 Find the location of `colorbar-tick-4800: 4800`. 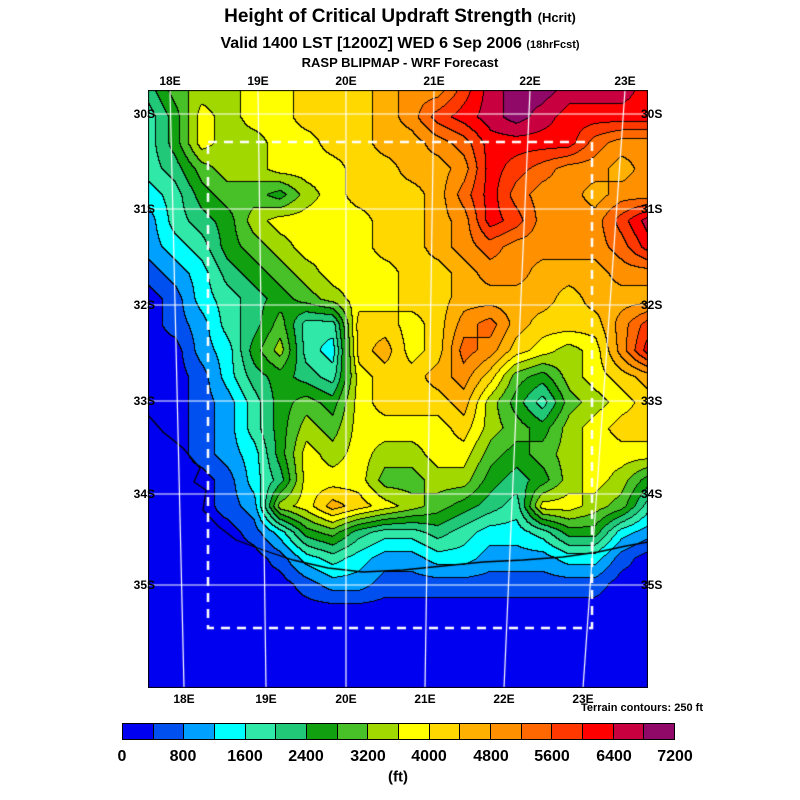

colorbar-tick-4800: 4800 is located at coordinates (491, 756).